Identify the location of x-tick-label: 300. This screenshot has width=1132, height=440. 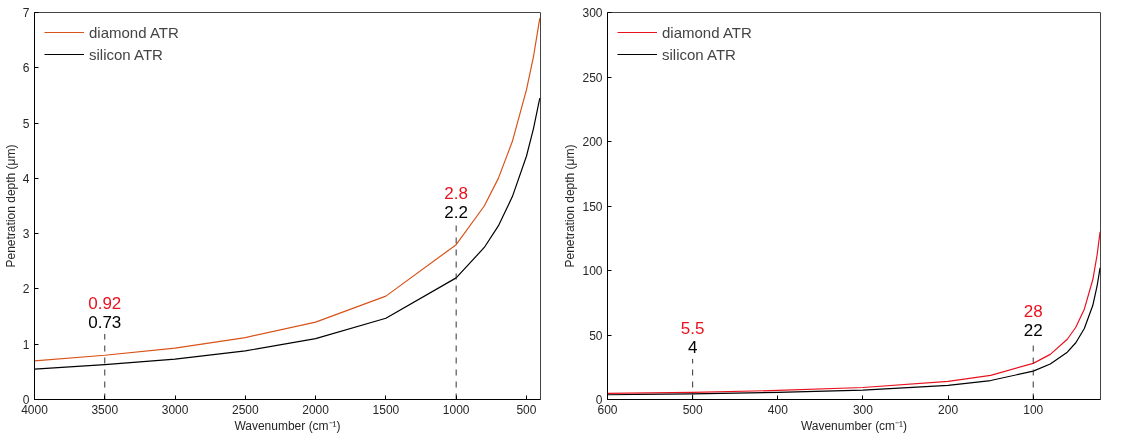
(863, 409).